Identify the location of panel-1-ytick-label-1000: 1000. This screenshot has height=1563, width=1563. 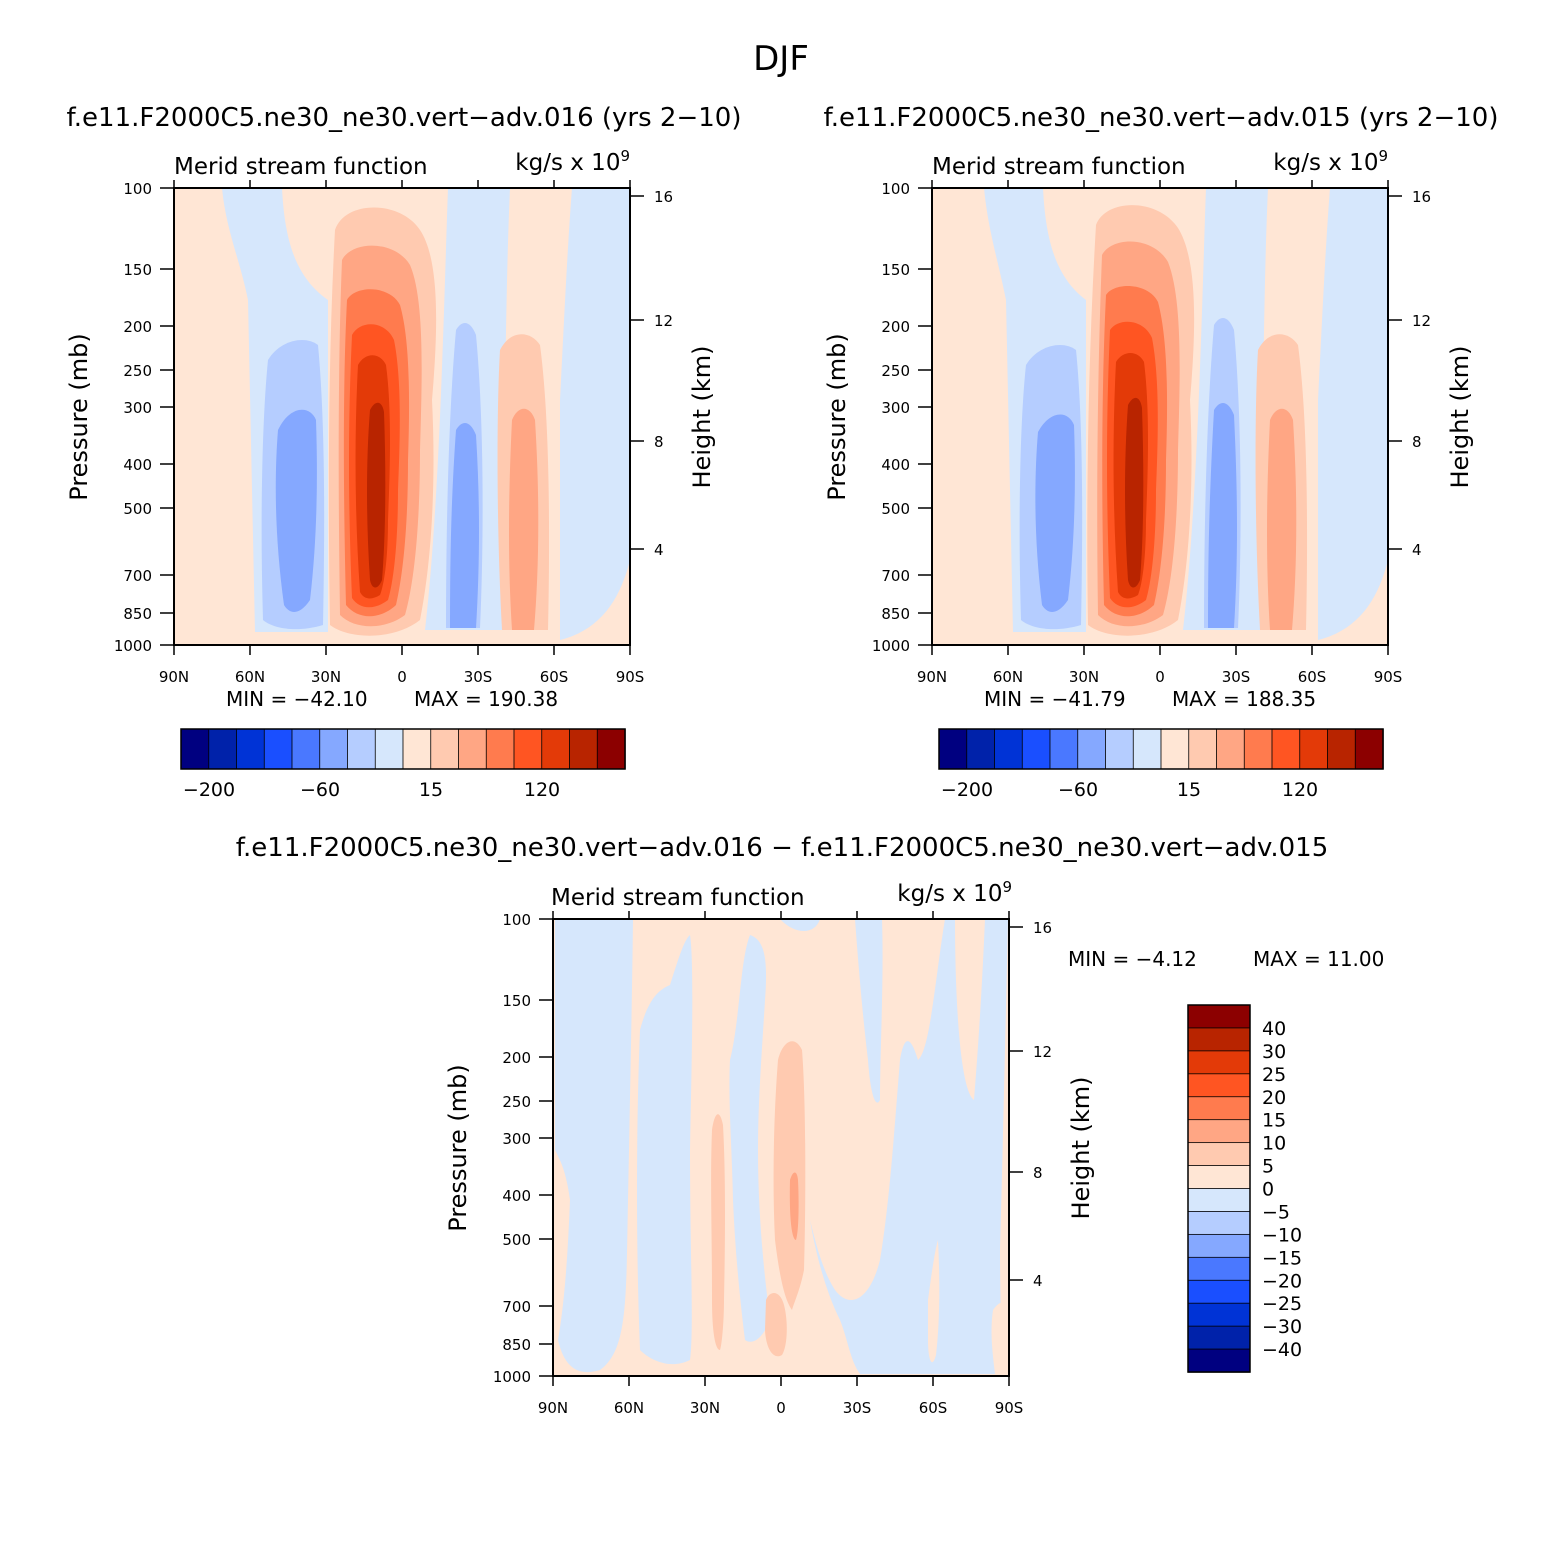
(133, 646).